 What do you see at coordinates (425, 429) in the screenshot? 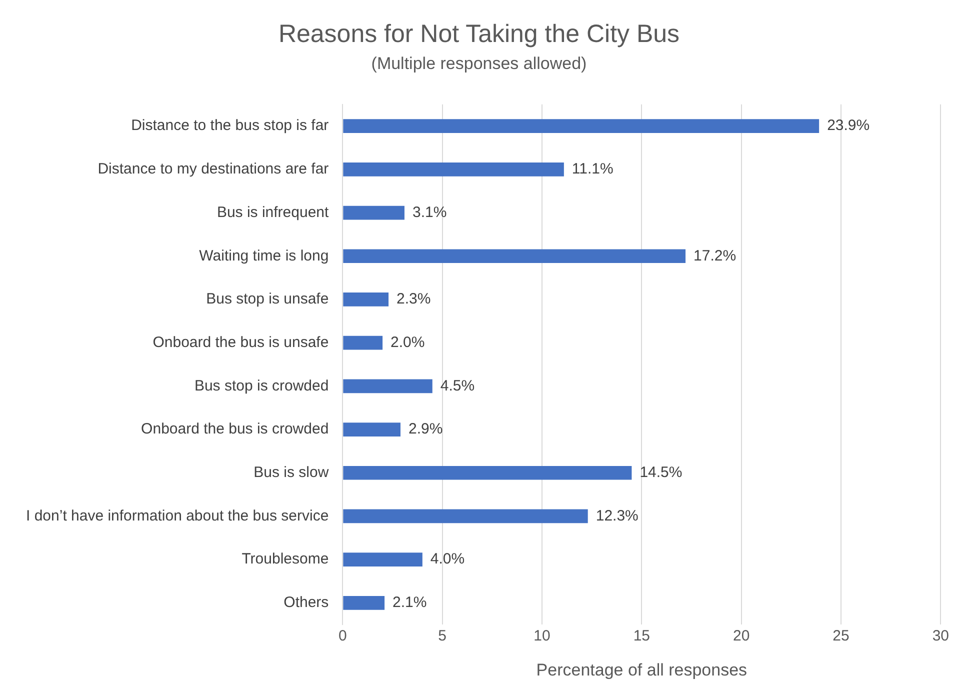
I see `data-label: 2.9%` at bounding box center [425, 429].